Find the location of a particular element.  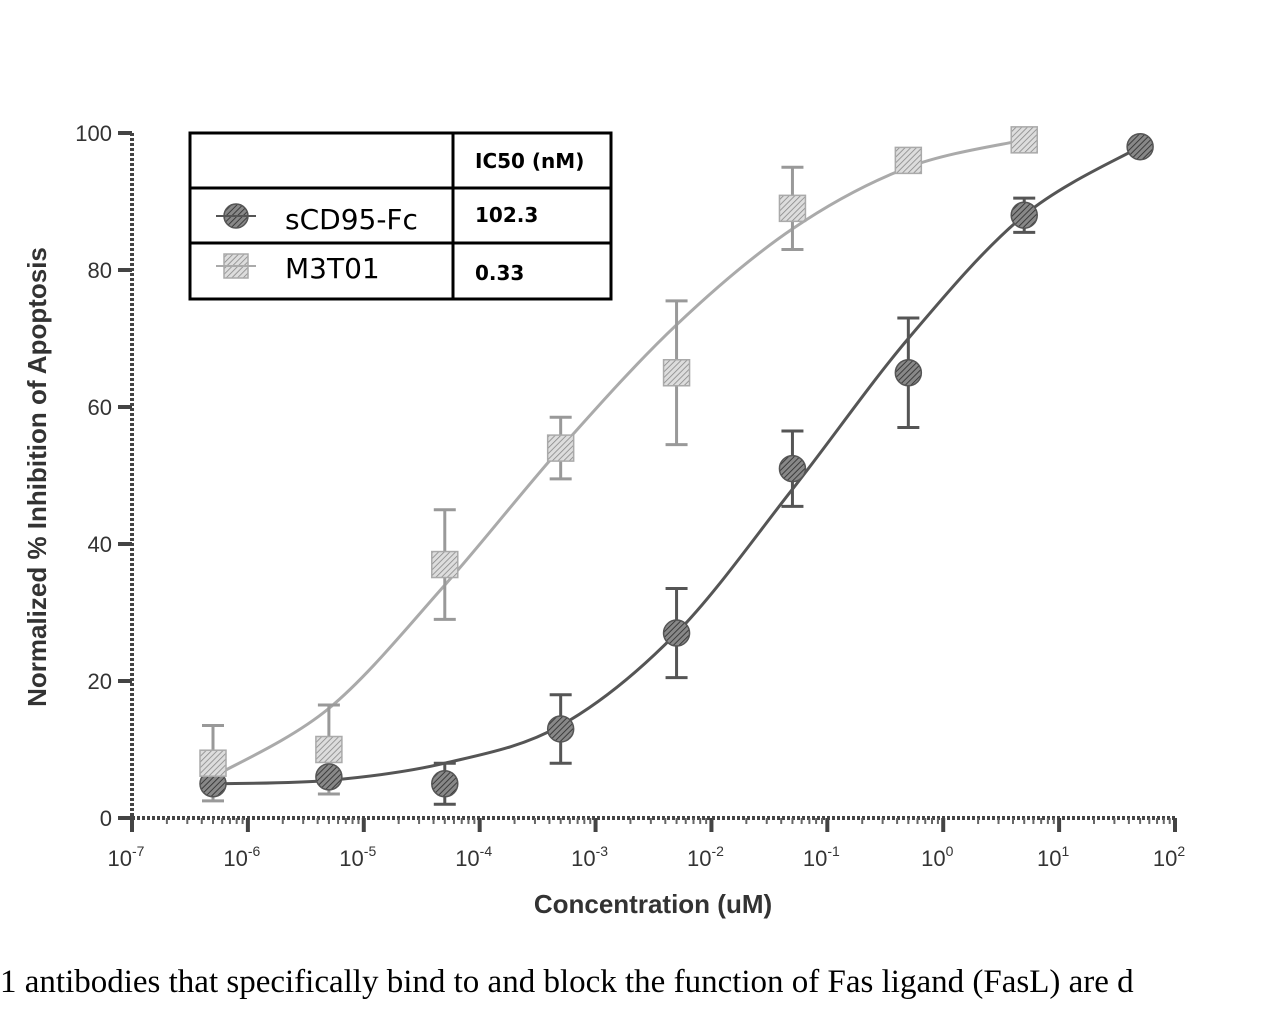

x-tick-exponent: 2 is located at coordinates (1181, 851).